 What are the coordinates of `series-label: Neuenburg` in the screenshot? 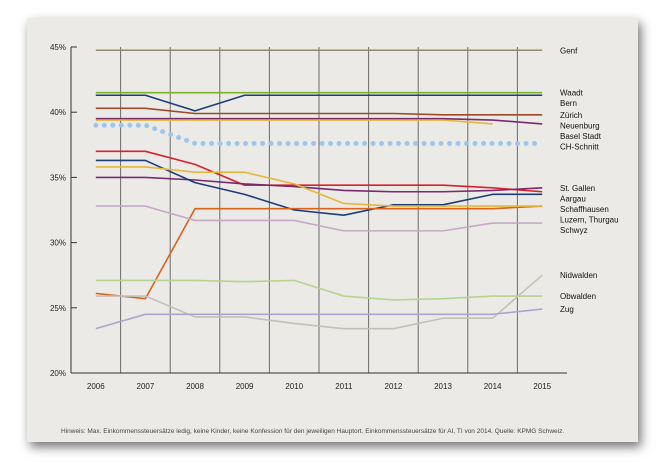 It's located at (580, 125).